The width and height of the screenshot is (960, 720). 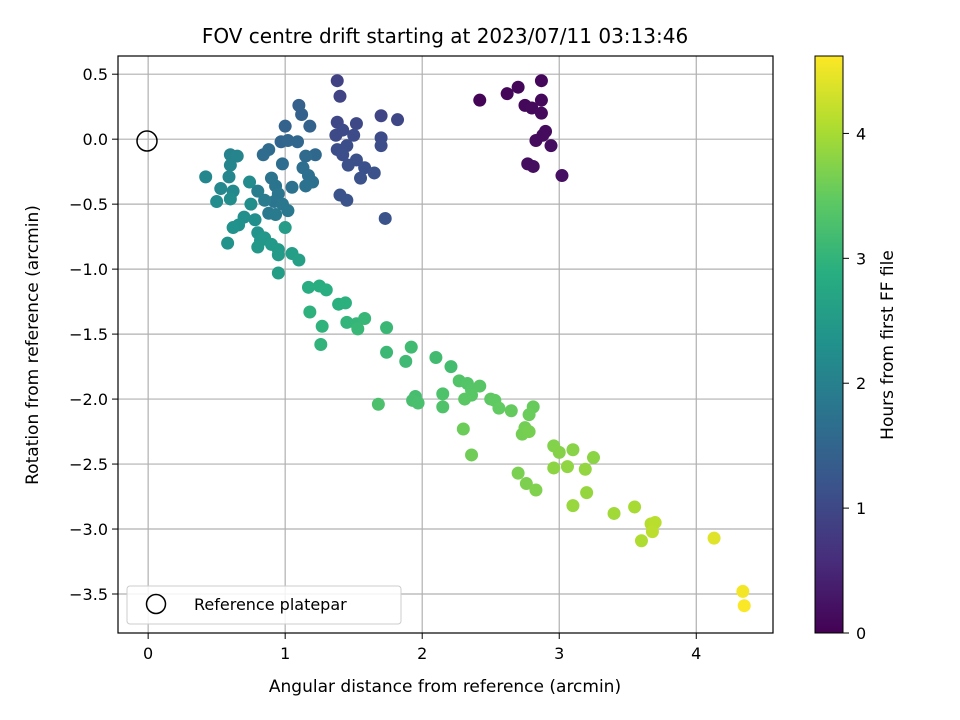 What do you see at coordinates (95, 139) in the screenshot?
I see `y-tick-label: 0.0` at bounding box center [95, 139].